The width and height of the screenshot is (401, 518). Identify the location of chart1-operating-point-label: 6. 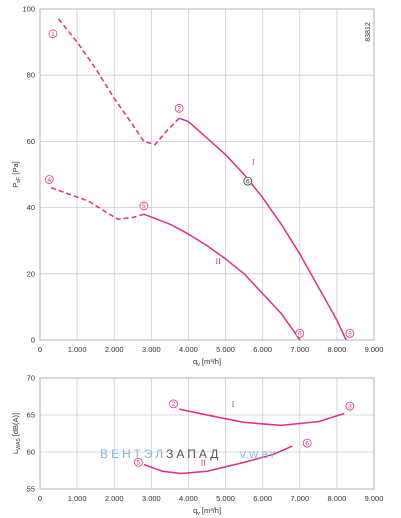
(248, 181).